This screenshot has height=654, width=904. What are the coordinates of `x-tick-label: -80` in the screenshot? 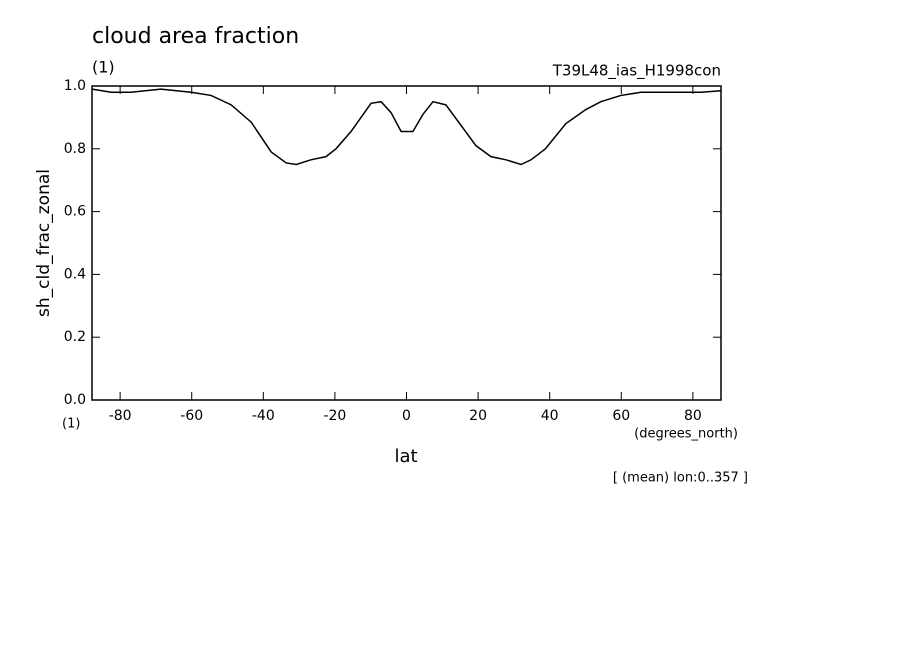 It's located at (120, 416).